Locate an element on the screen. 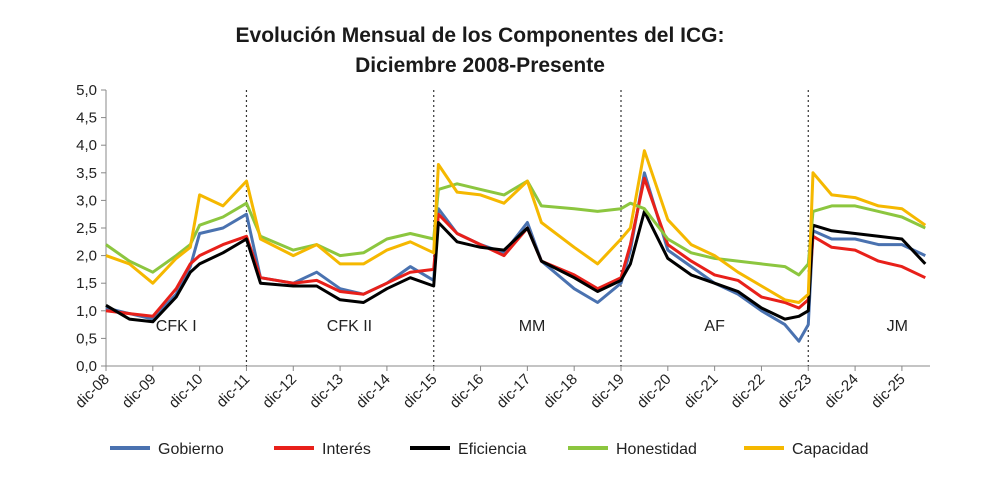  x-tick-label: dic-08 is located at coordinates (92, 391).